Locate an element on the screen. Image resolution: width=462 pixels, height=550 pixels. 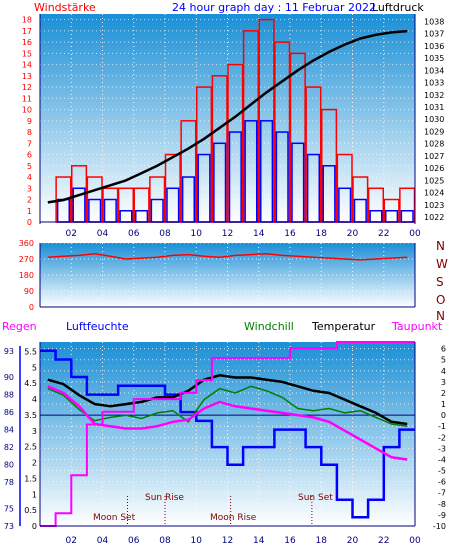
direction-letter-n-top: N is located at coordinates (440, 246).